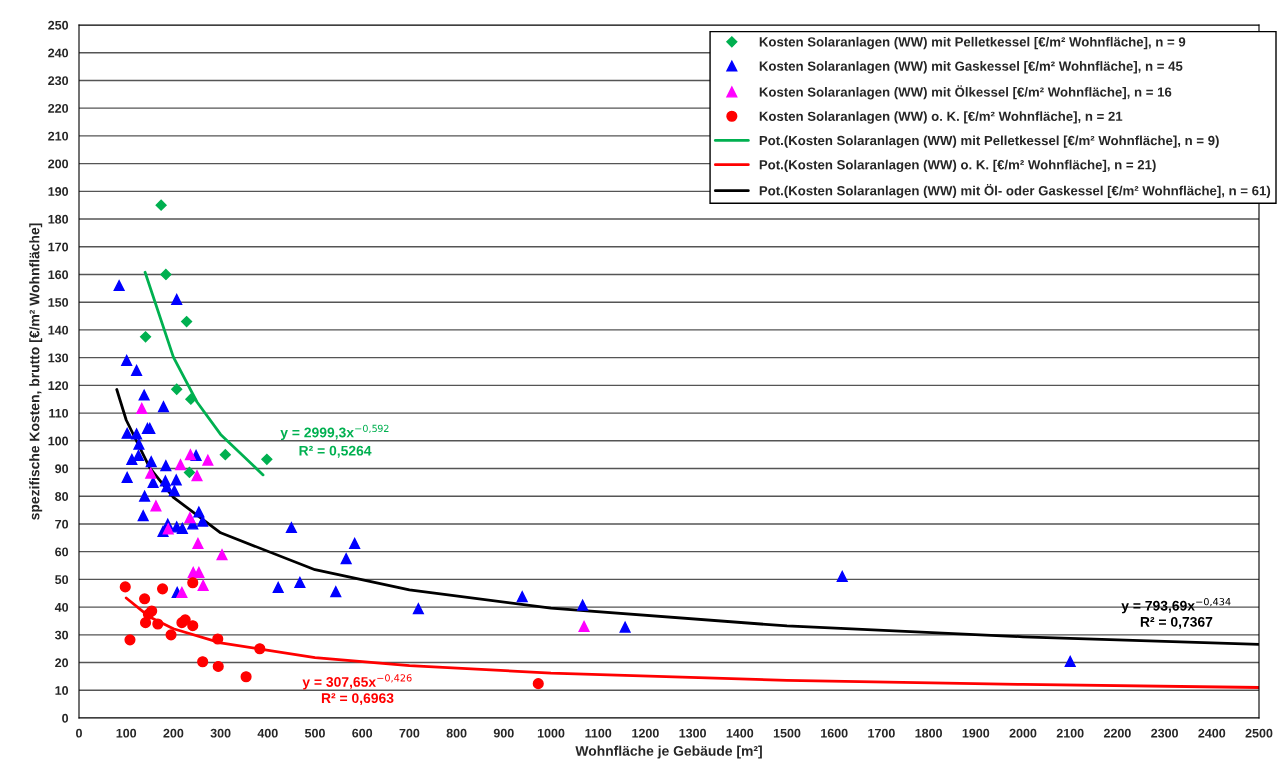 This screenshot has width=1286, height=776. Describe the element at coordinates (1023, 733) in the screenshot. I see `x-tick-label: 2000` at that location.